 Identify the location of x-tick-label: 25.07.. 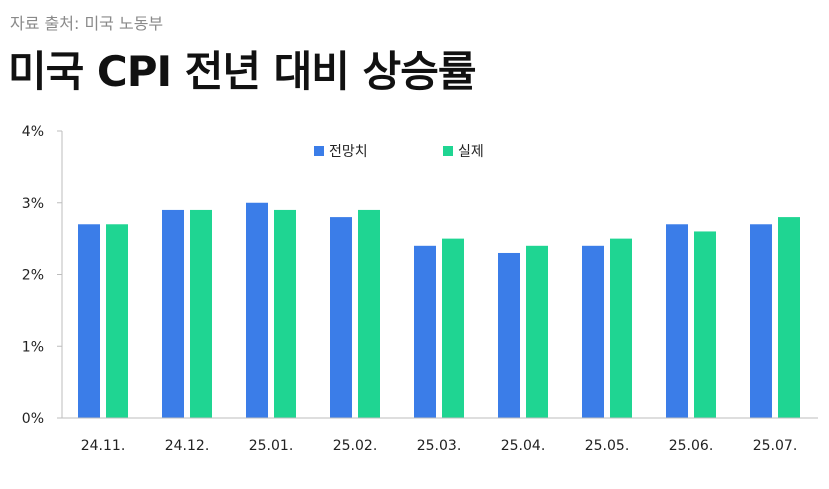
(775, 446).